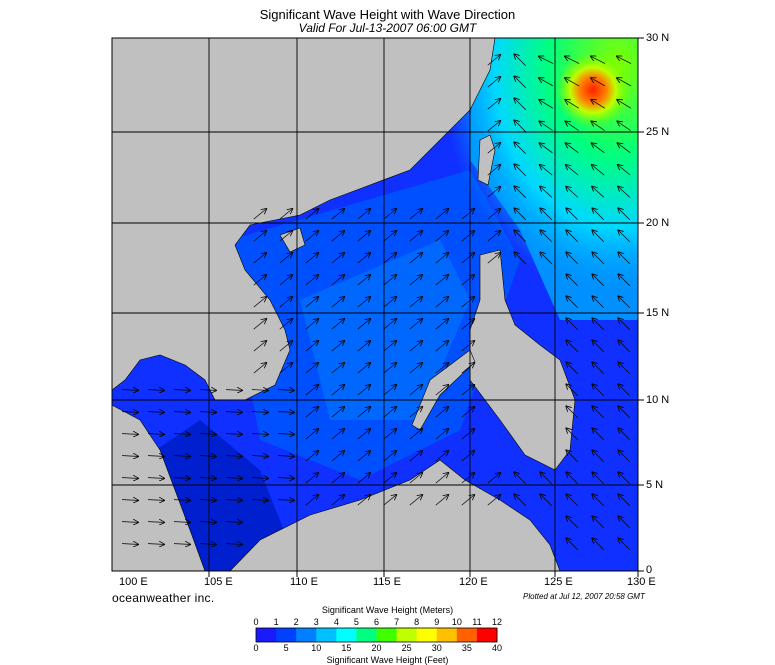  Describe the element at coordinates (593, 90) in the screenshot. I see `storm-core` at that location.